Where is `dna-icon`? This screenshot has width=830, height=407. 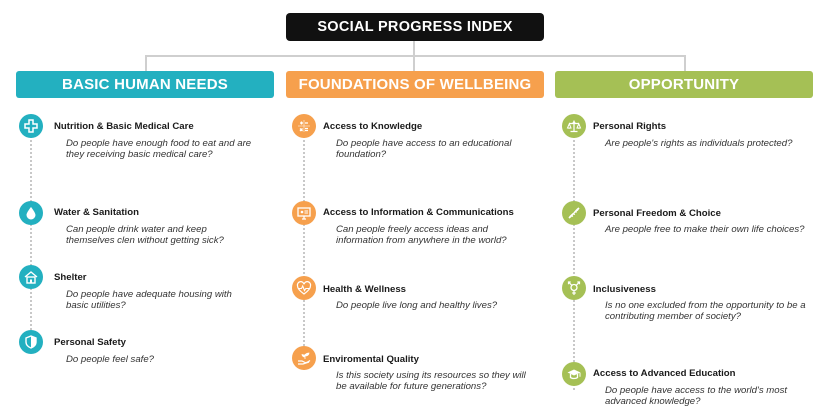
dna-icon is located at coordinates (574, 213).